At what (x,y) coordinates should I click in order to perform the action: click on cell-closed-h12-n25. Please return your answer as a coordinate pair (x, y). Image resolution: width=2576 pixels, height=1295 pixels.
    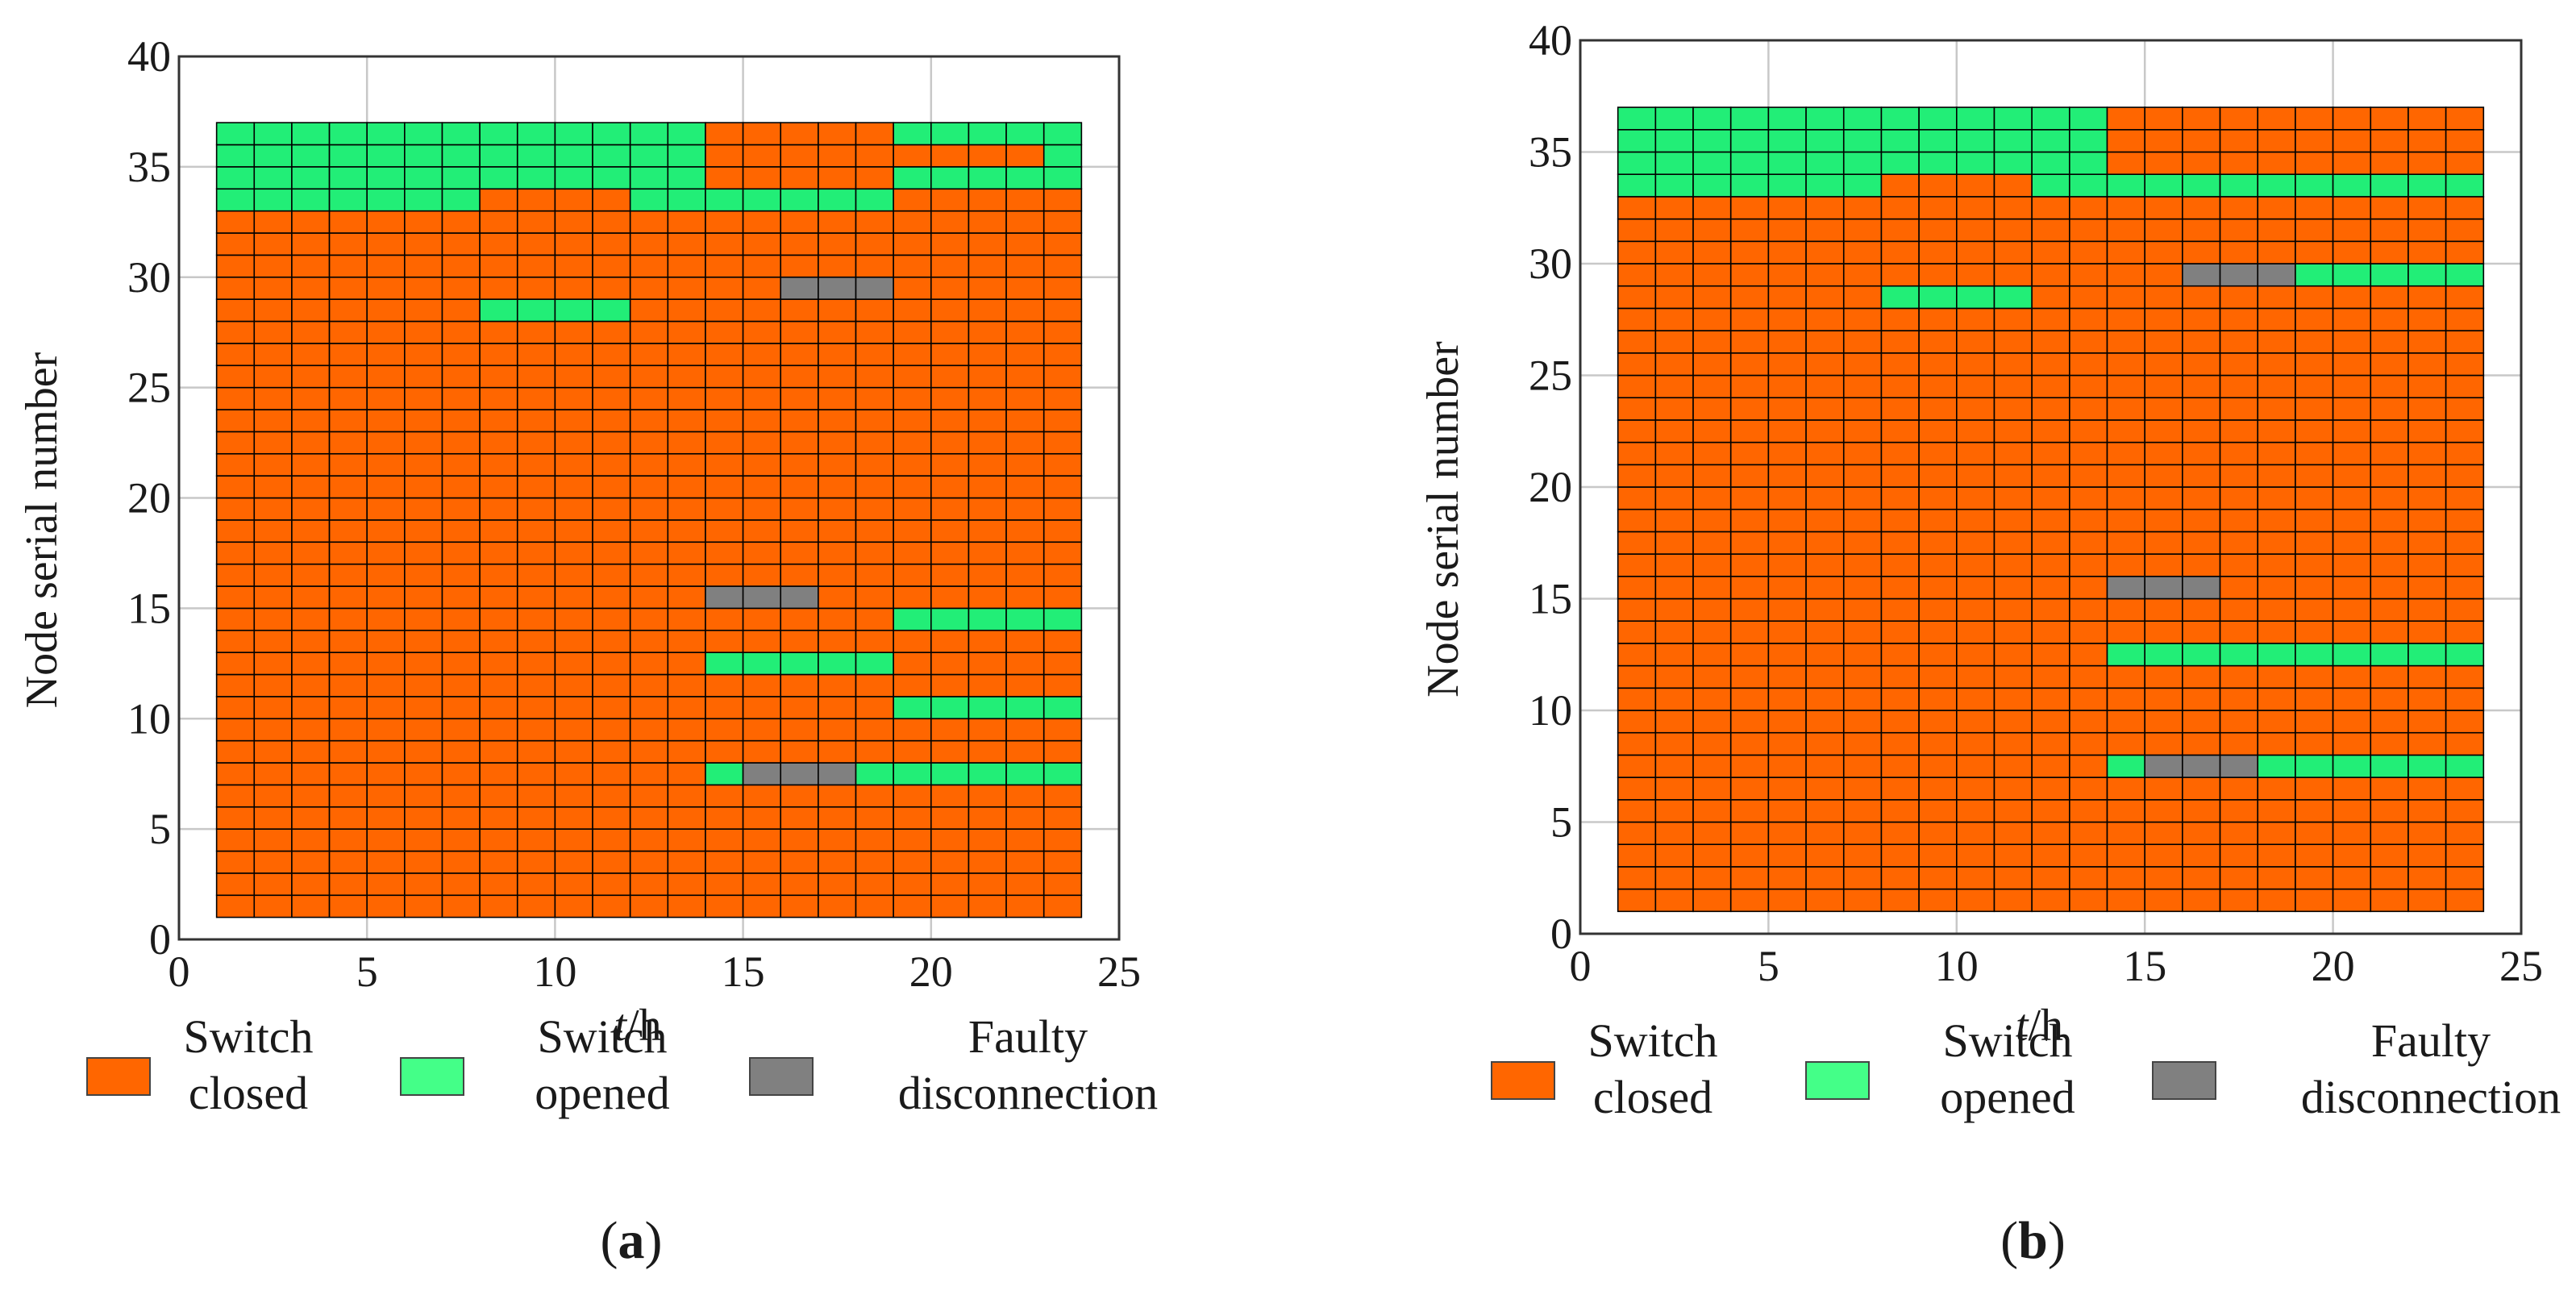
    Looking at the image, I should click on (649, 376).